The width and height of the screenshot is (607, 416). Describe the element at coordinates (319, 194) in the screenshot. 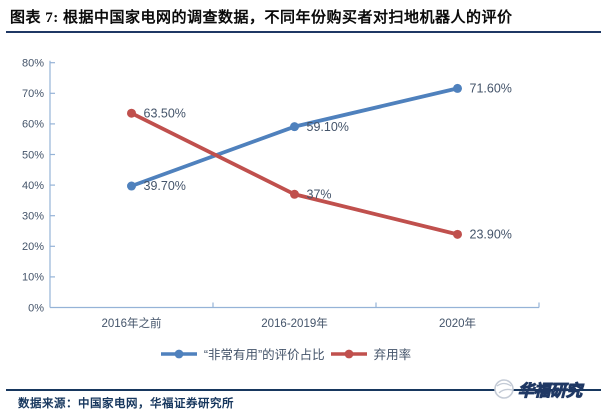

I see `data-point-label: 37%` at that location.